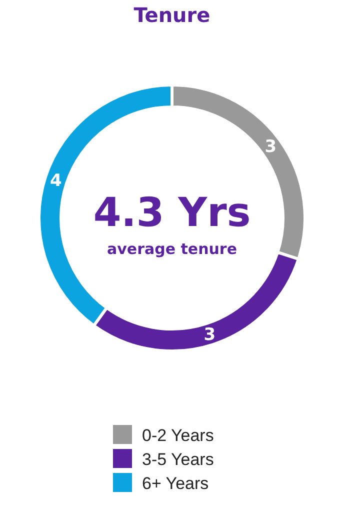 The width and height of the screenshot is (344, 532). I want to click on legend-label: 0-2 Years, so click(178, 435).